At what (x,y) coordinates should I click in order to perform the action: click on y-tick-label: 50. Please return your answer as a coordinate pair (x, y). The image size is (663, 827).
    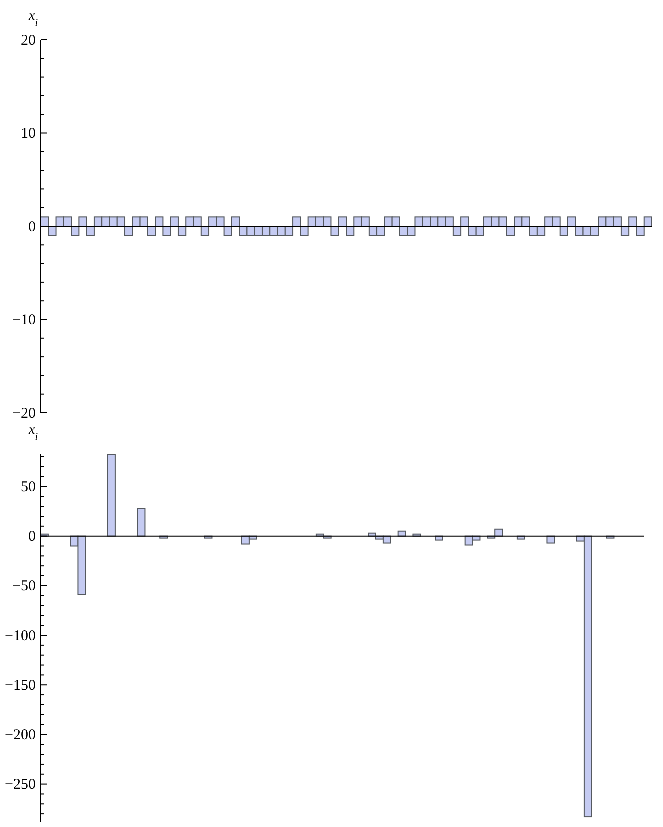
    Looking at the image, I should click on (28, 488).